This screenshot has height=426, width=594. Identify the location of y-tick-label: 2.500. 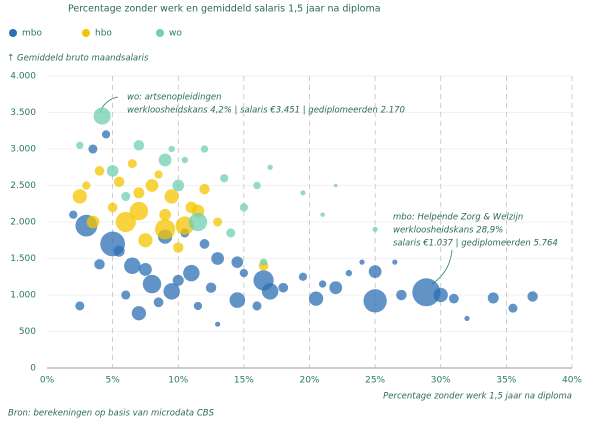
(23, 186).